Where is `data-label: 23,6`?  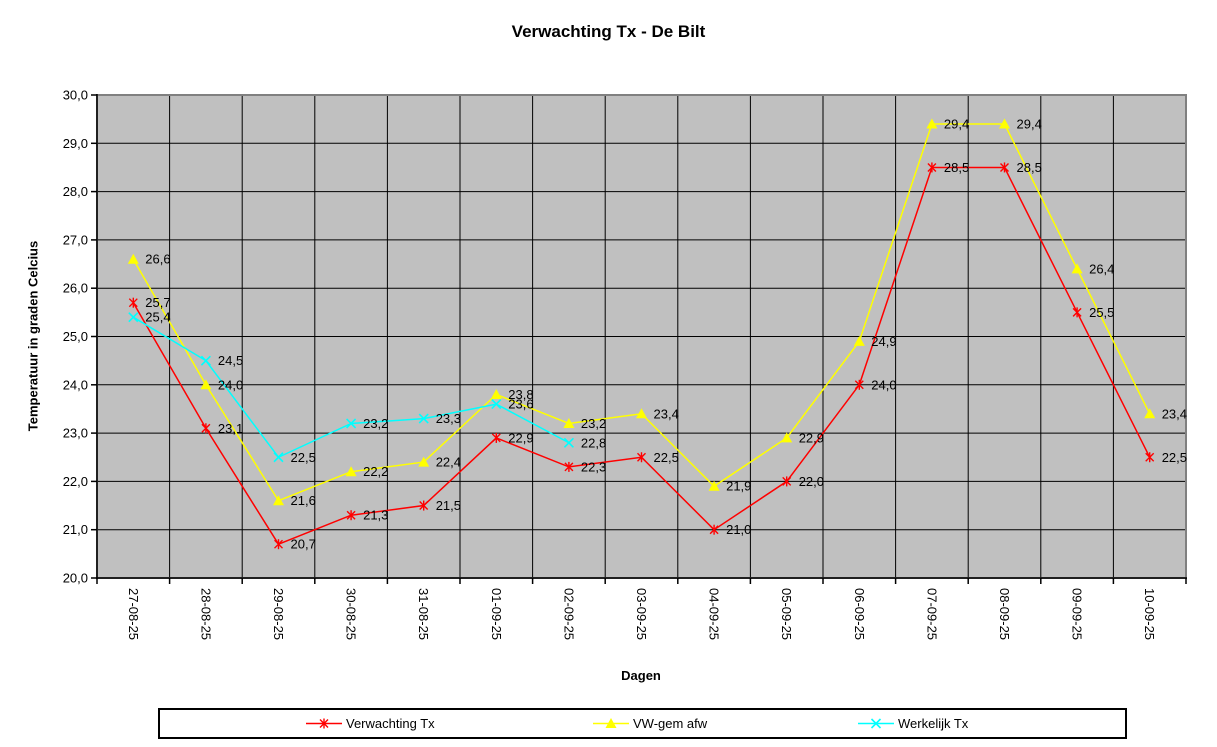 data-label: 23,6 is located at coordinates (520, 404).